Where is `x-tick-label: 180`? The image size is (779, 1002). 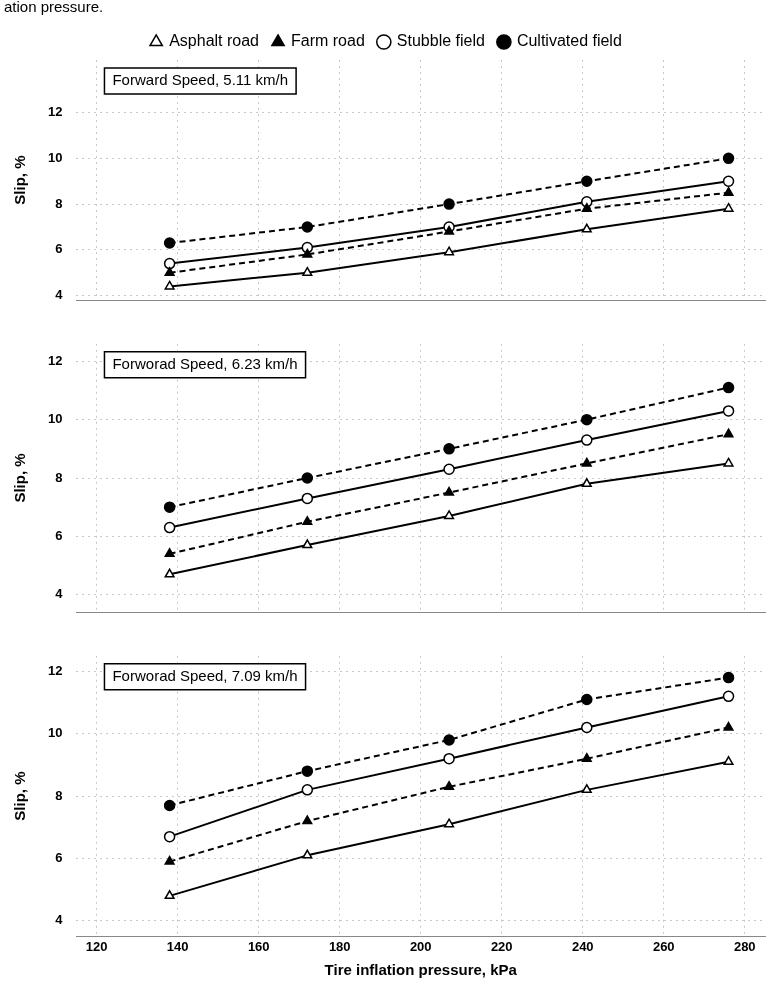 x-tick-label: 180 is located at coordinates (339, 946).